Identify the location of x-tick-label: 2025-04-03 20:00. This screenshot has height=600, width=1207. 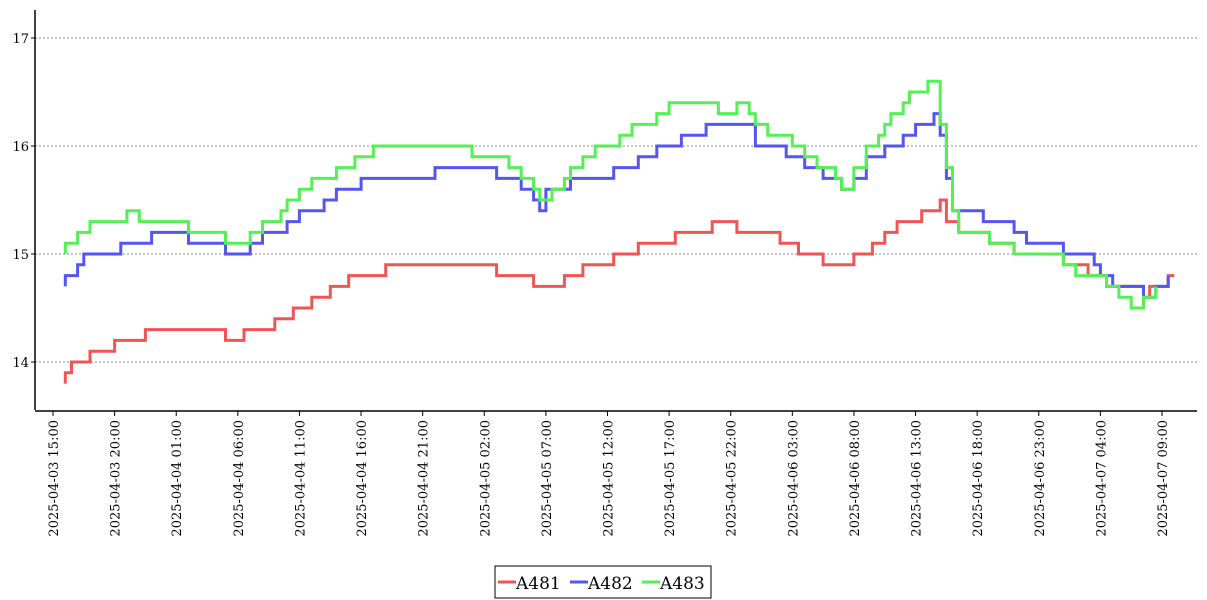
(116, 478).